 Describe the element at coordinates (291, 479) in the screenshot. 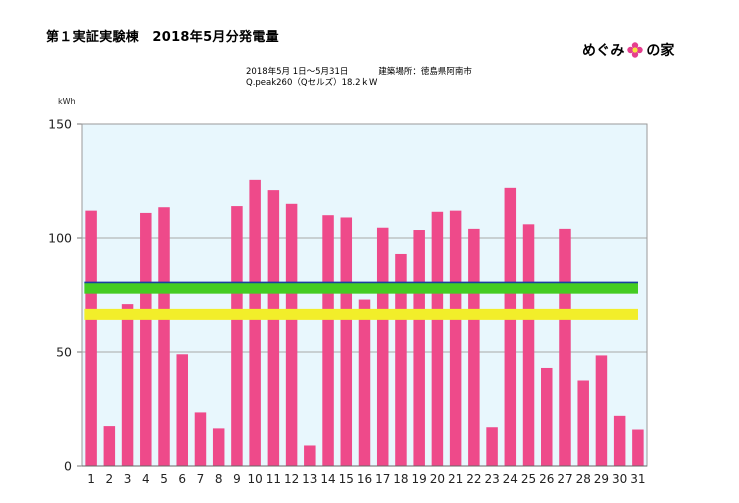

I see `x-tick-label: 12` at that location.